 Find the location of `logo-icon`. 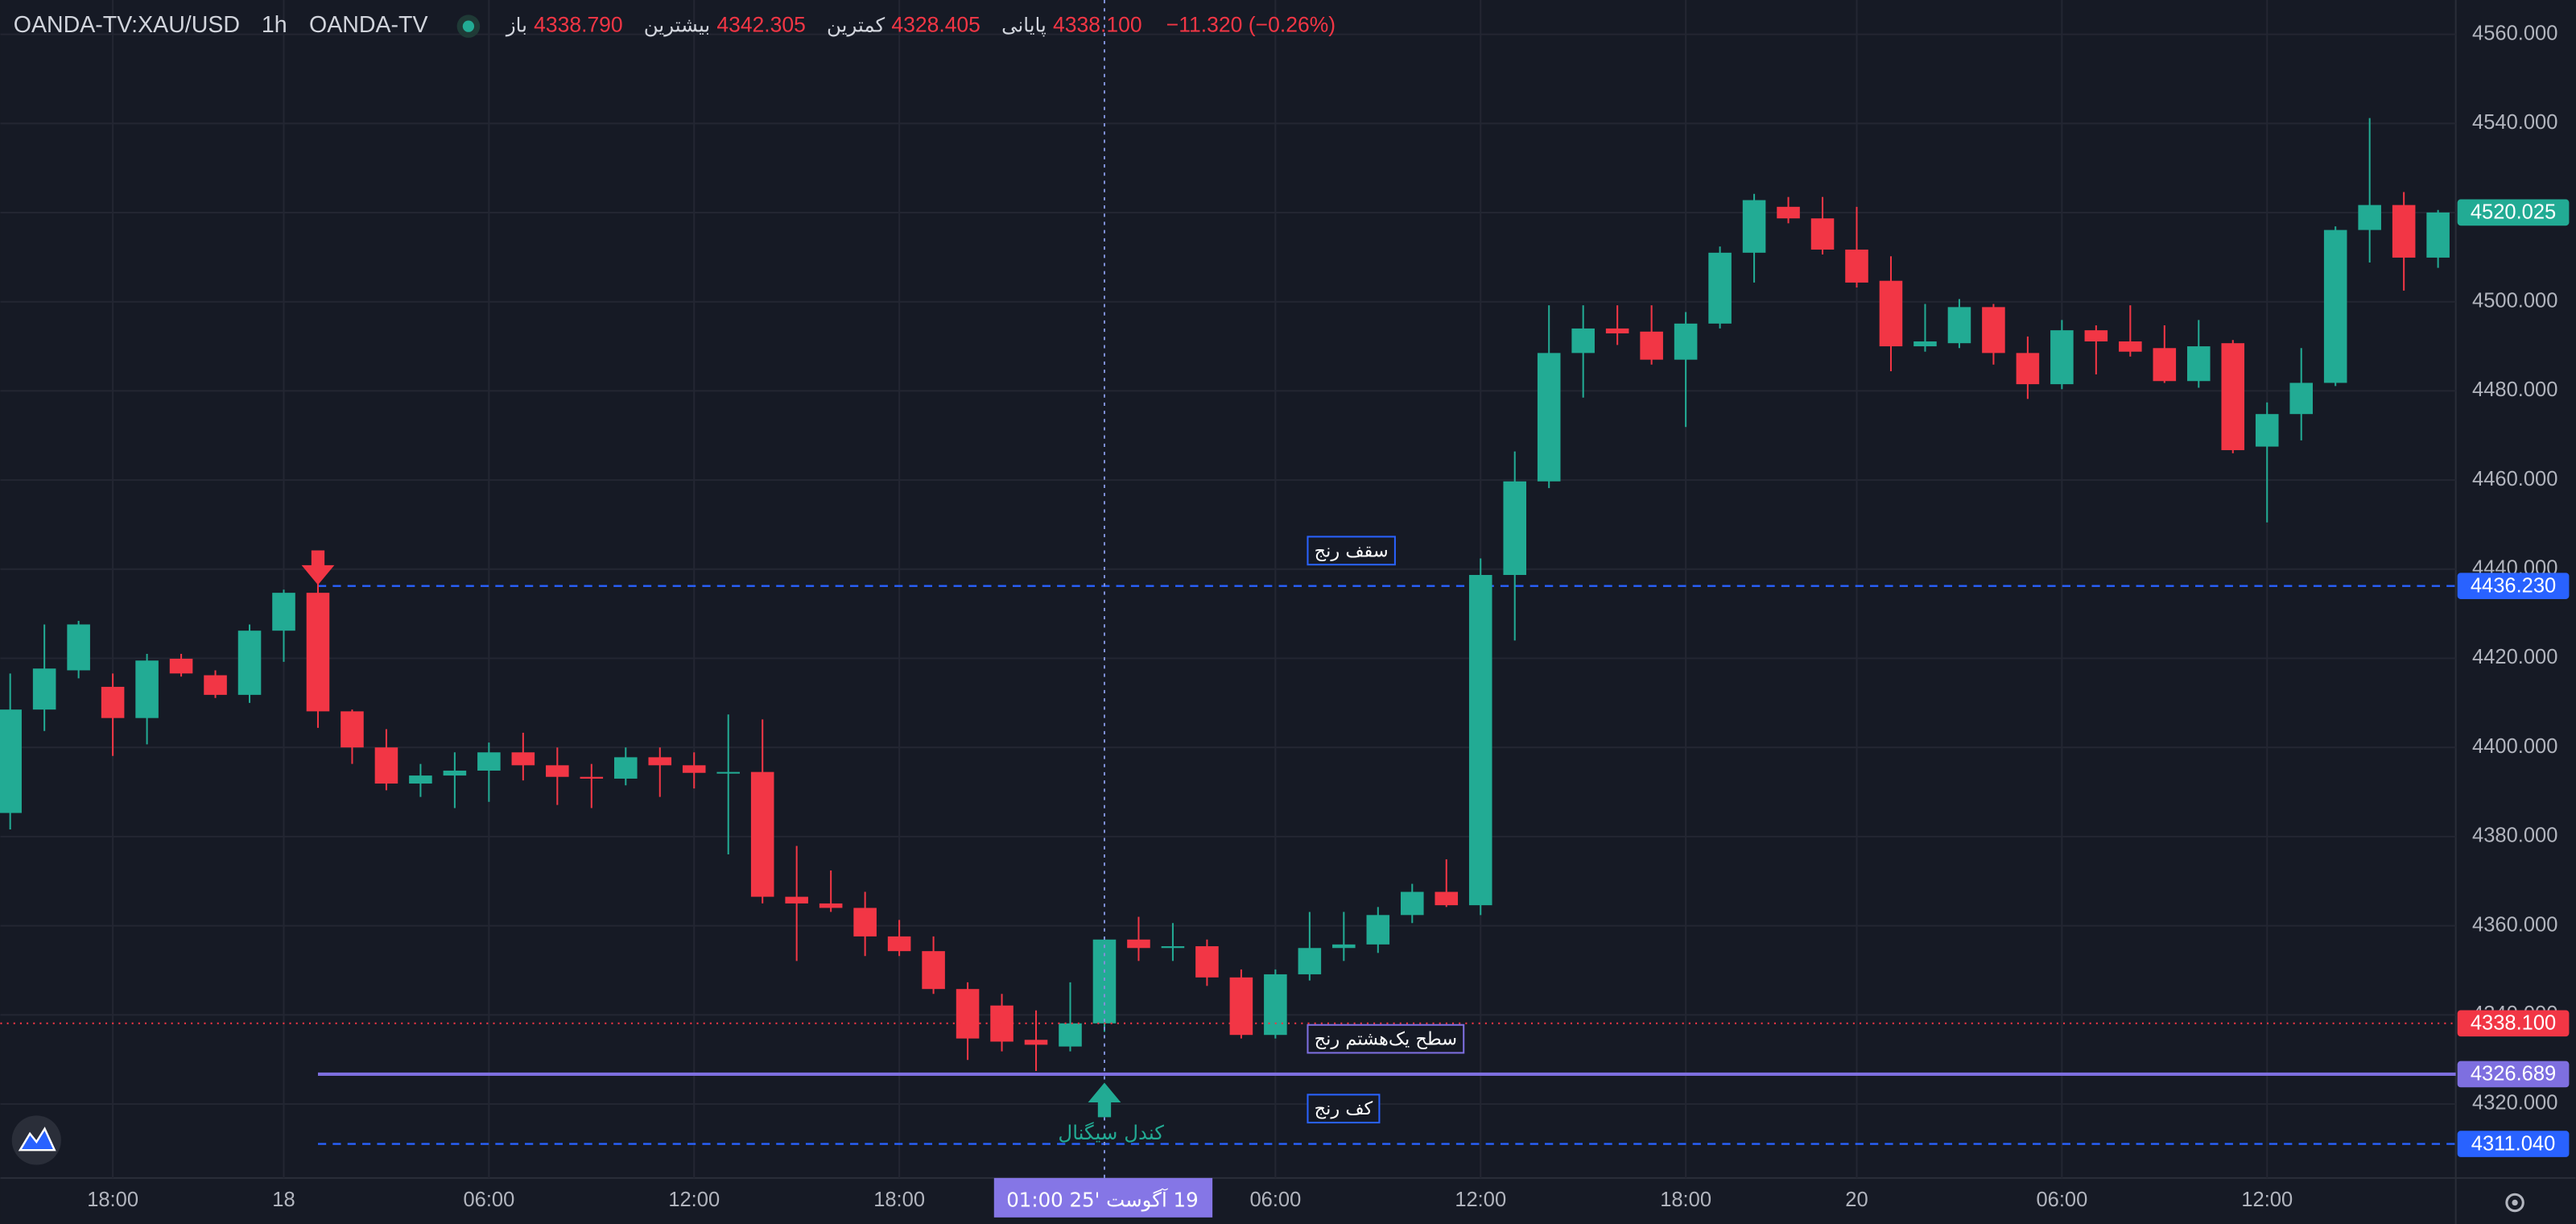

logo-icon is located at coordinates (37, 1139).